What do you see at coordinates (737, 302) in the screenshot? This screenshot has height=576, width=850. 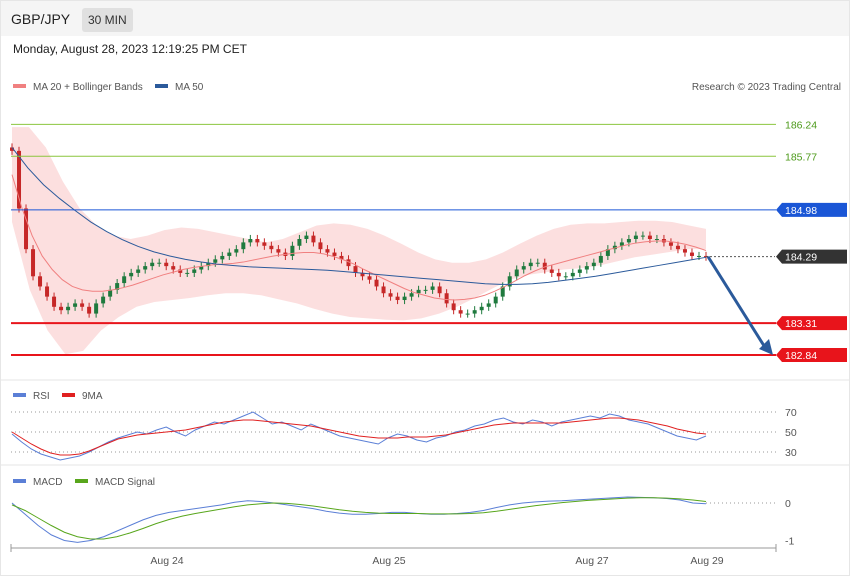 I see `forecast-arrow` at bounding box center [737, 302].